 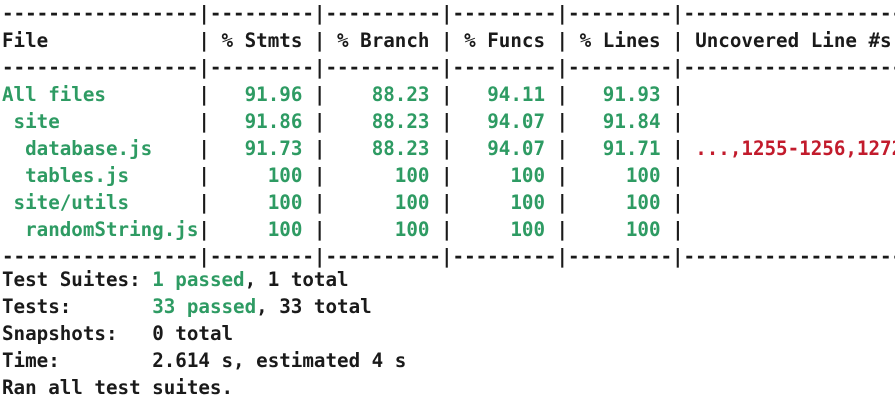 I want to click on table-row: site/utils | 100 | 100 | 100 | 100 |, so click(x=343, y=202).